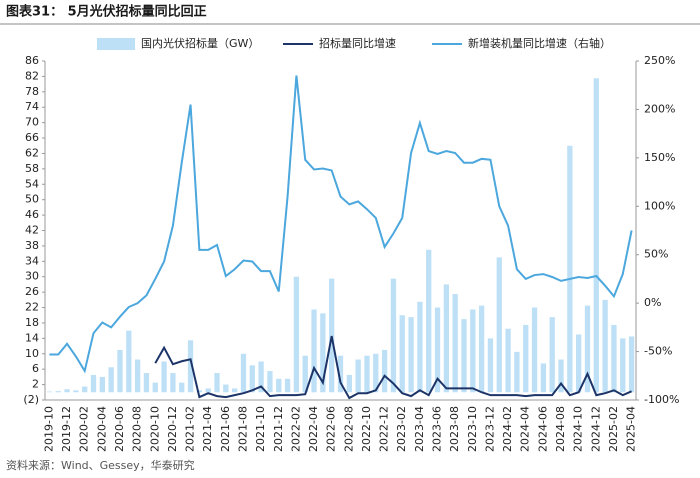 The width and height of the screenshot is (700, 478). I want to click on legend-label: 新增装机量同比增速（右轴）, so click(539, 43).